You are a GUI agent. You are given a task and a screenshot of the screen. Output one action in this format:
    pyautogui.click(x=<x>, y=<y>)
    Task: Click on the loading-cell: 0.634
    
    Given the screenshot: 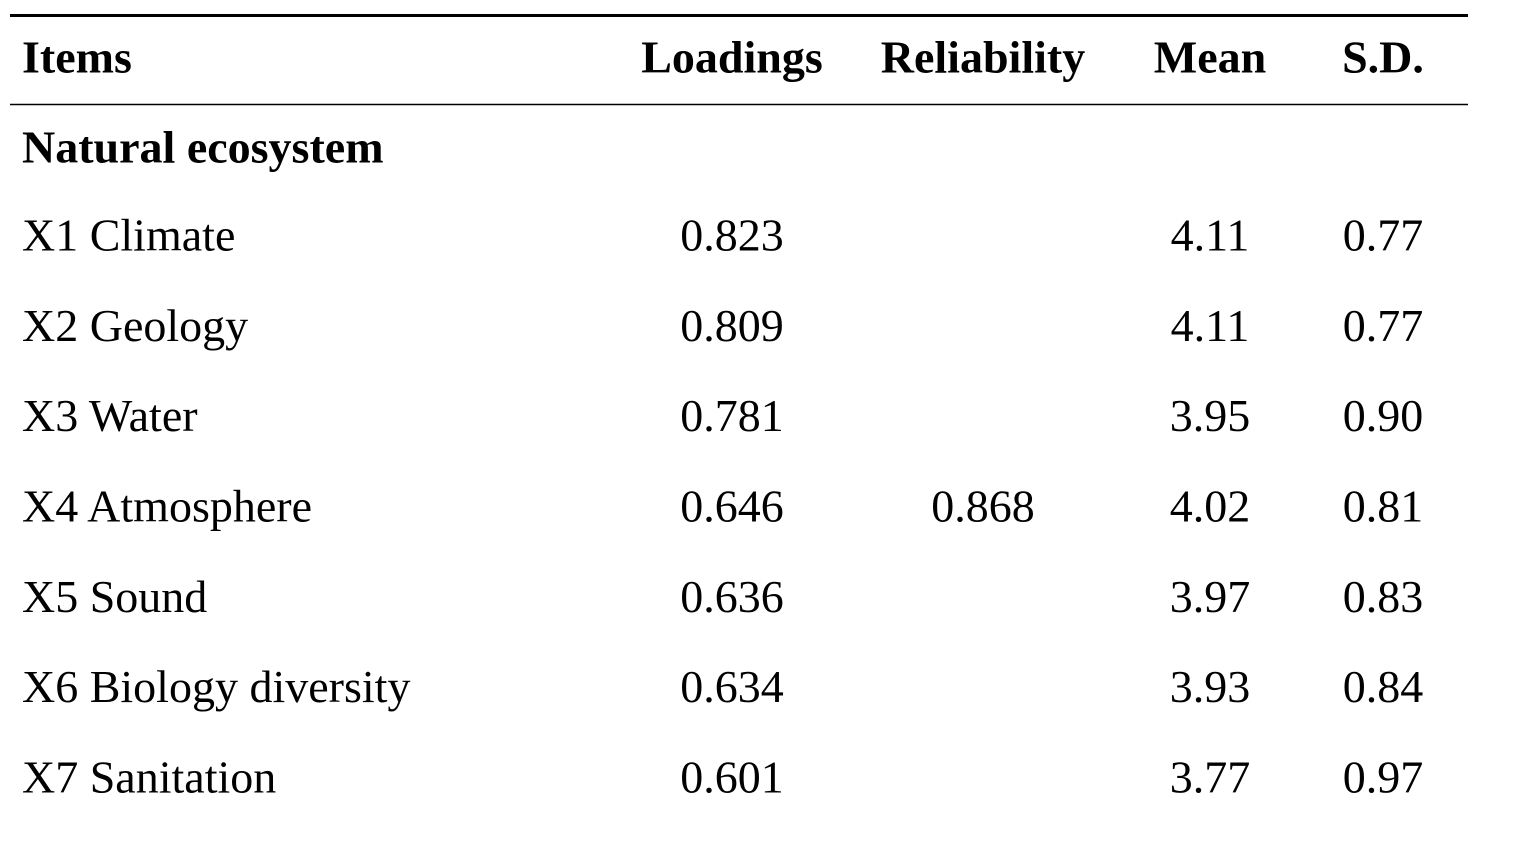 What is the action you would take?
    pyautogui.click(x=732, y=686)
    